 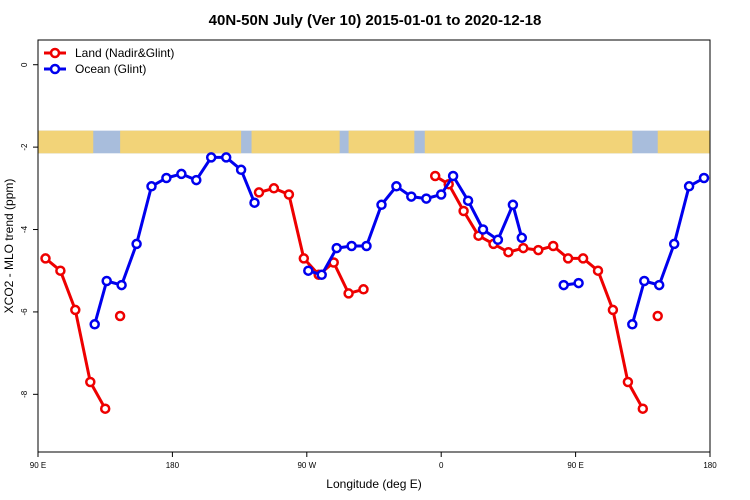 I want to click on legend-ocean-label: Ocean (Glint), so click(x=110, y=69).